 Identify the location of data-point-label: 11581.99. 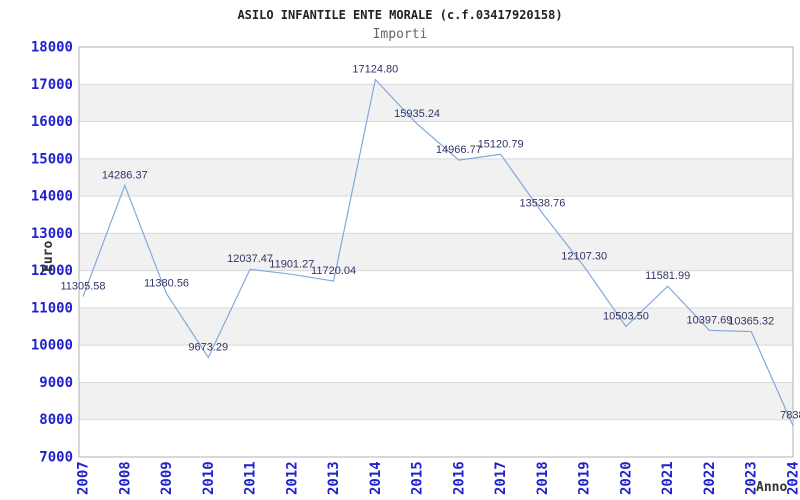
(667, 276).